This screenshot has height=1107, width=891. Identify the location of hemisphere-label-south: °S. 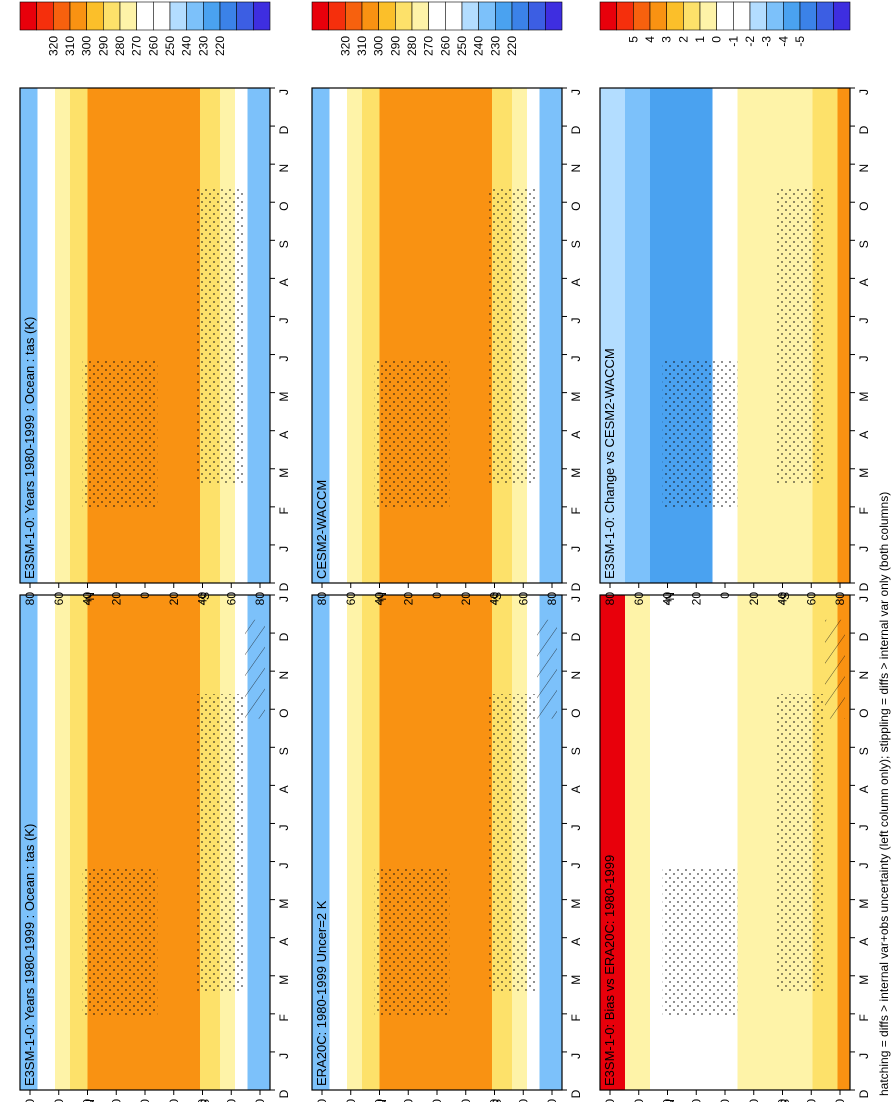
(205, 598).